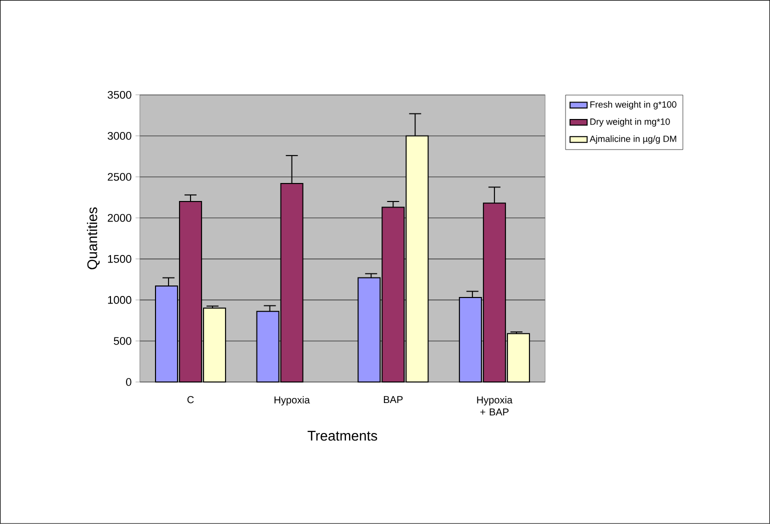 This screenshot has height=524, width=770. I want to click on y-tick-label: 1000, so click(120, 300).